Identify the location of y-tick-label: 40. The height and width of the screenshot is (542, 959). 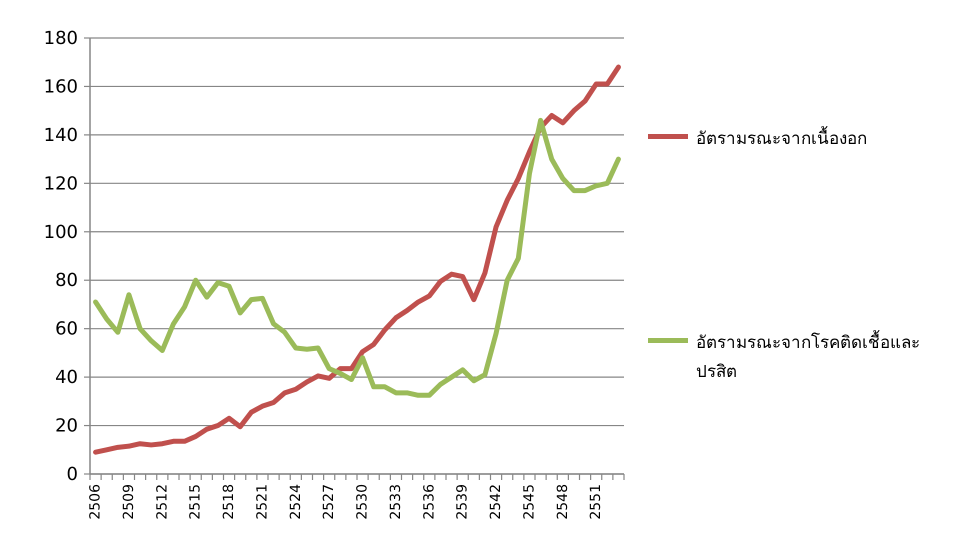
(66, 377).